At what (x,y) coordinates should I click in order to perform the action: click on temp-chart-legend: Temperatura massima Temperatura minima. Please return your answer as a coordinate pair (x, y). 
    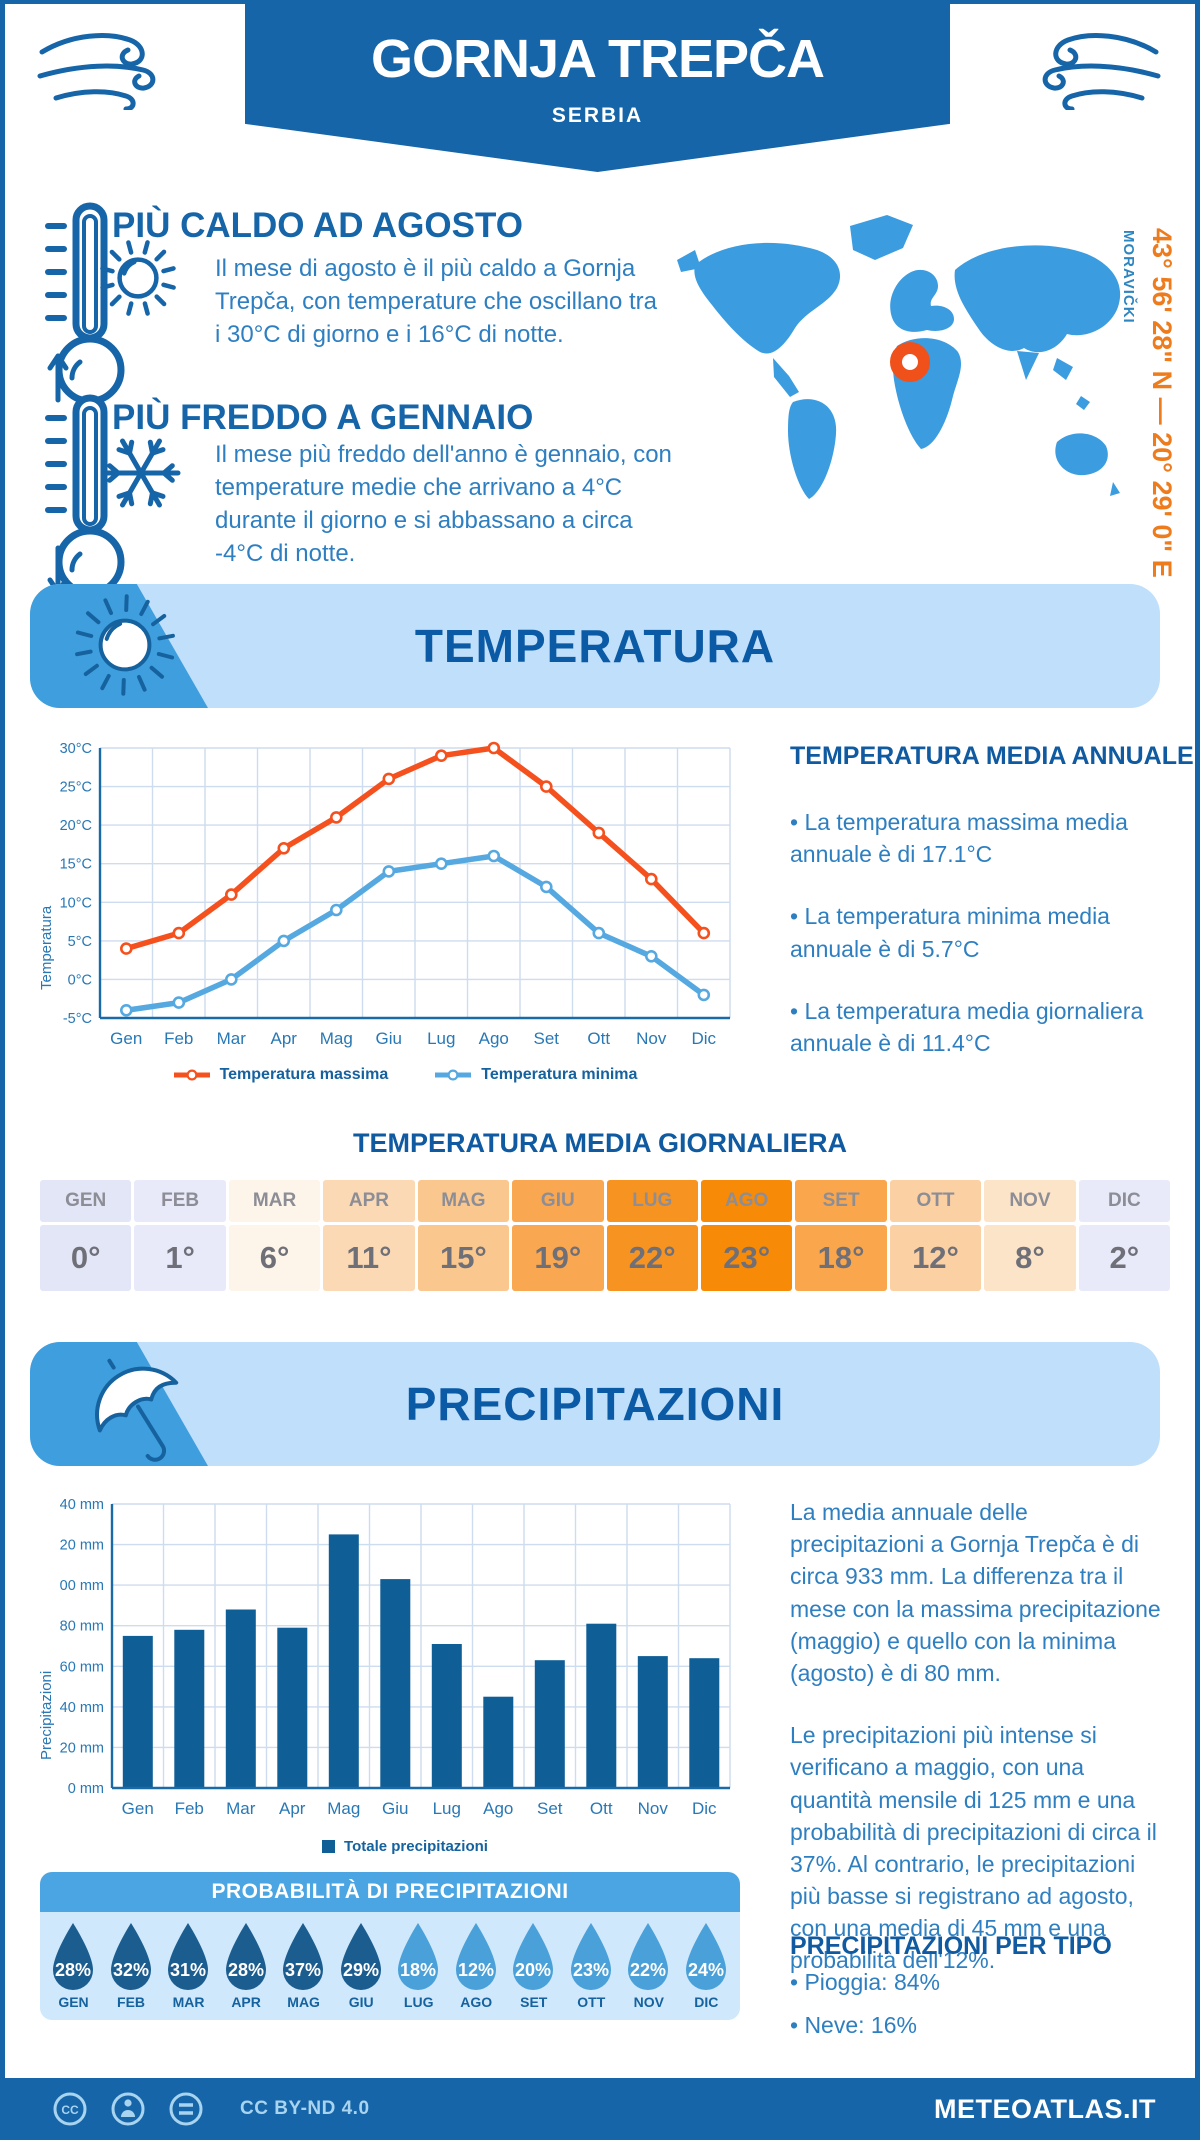
    Looking at the image, I should click on (405, 1075).